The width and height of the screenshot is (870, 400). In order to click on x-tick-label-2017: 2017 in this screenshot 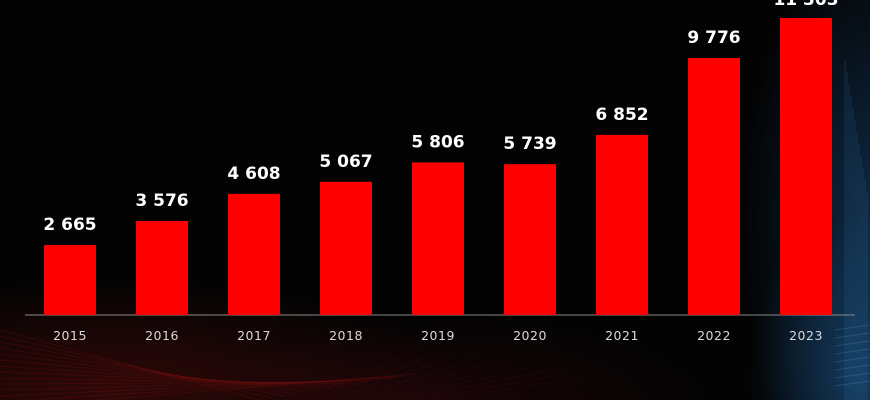, I will do `click(254, 335)`.